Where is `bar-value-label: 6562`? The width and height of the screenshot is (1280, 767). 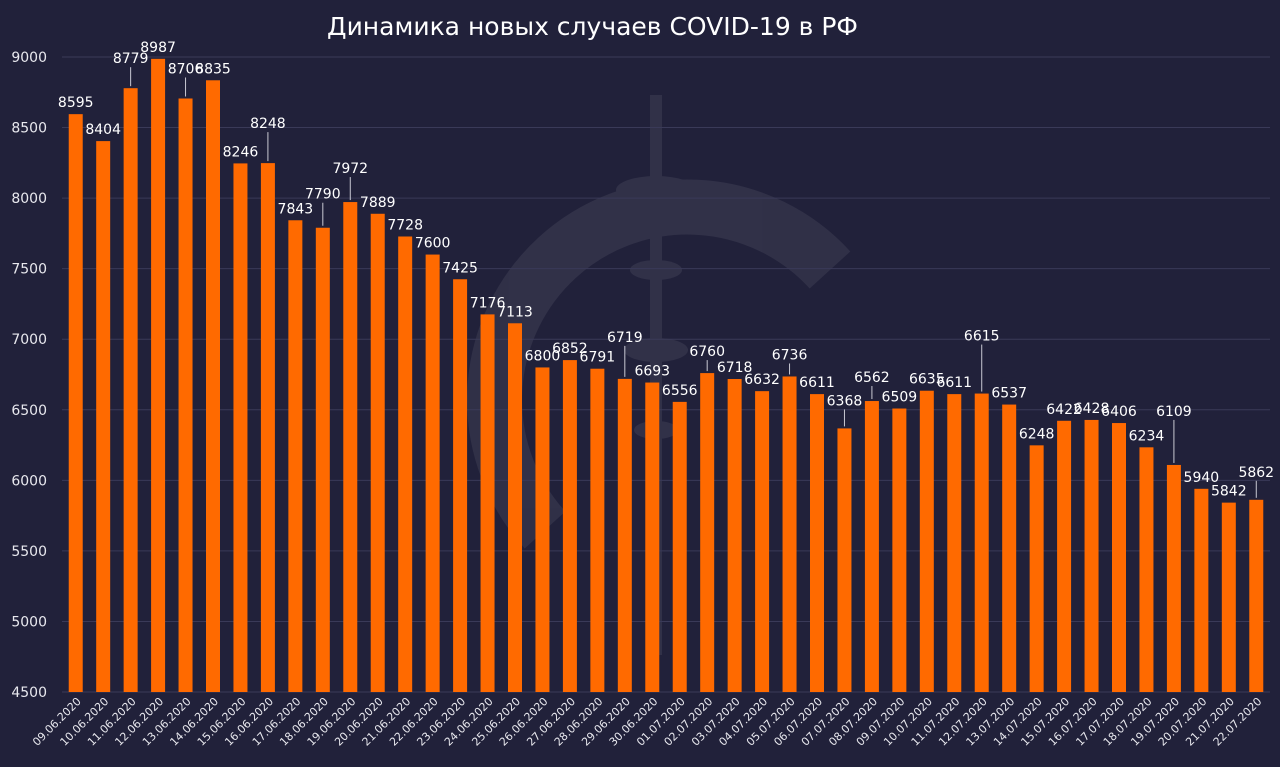 bar-value-label: 6562 is located at coordinates (872, 378).